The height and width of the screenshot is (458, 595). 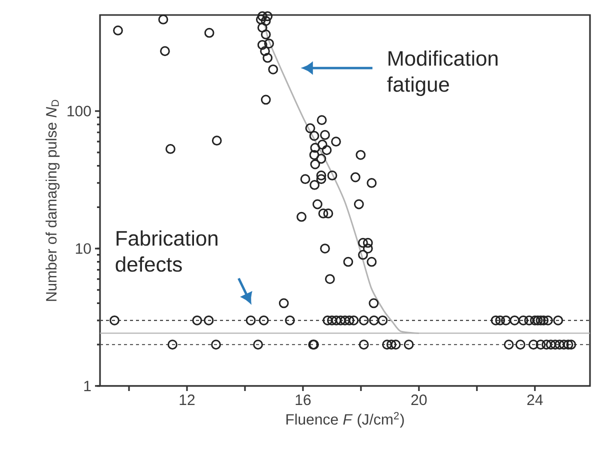 I want to click on y-tick-label: 10, so click(x=83, y=248).